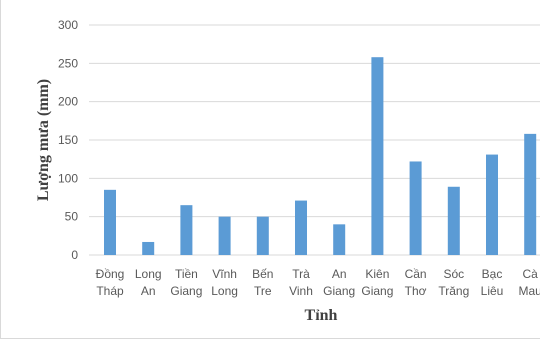 This screenshot has width=540, height=339. I want to click on x-tick-label: Long An, so click(148, 282).